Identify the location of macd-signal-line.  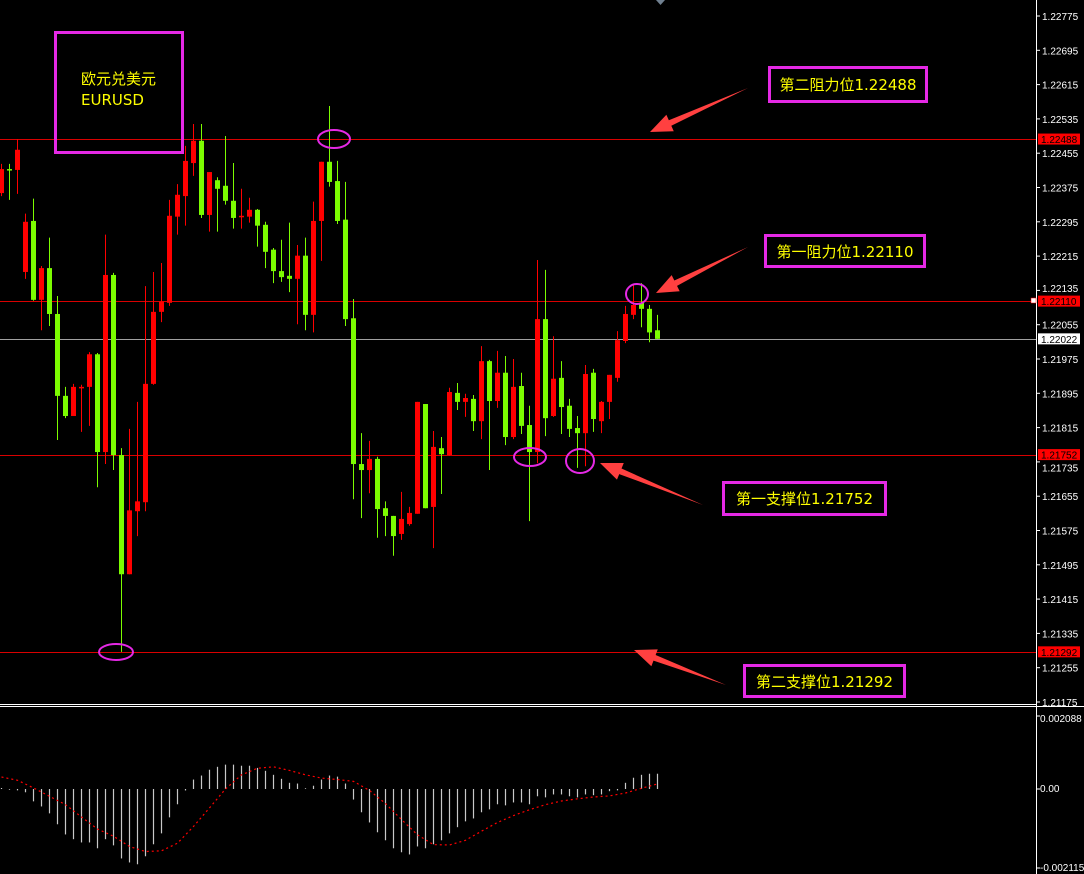
(329, 809).